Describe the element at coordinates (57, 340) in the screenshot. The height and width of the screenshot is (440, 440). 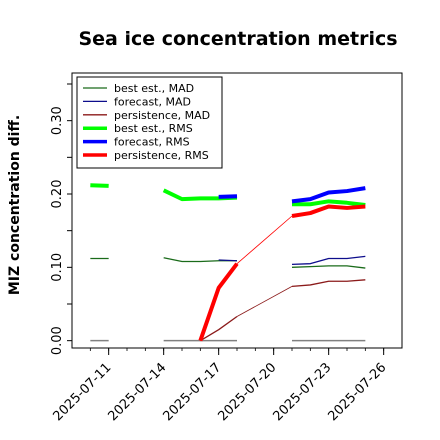
I see `y-tick-label: 0.00` at that location.